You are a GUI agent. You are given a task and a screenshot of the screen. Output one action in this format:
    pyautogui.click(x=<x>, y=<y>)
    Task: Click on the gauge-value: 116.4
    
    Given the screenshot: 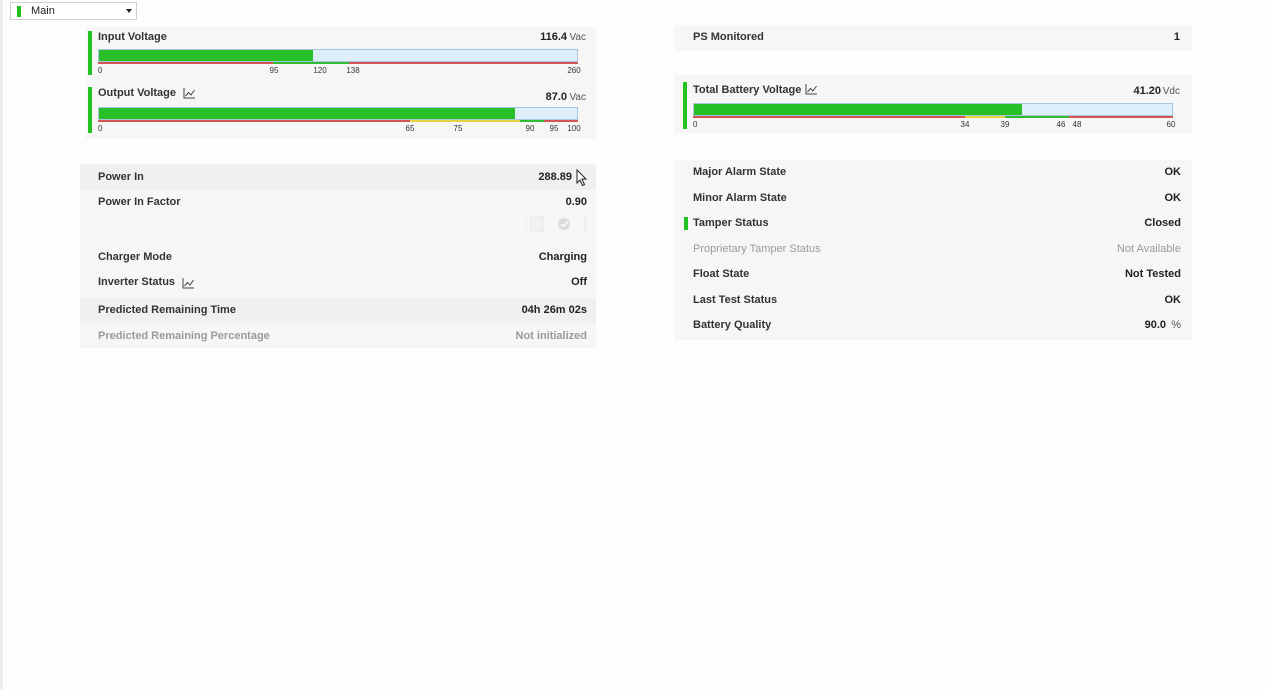 What is the action you would take?
    pyautogui.click(x=553, y=37)
    